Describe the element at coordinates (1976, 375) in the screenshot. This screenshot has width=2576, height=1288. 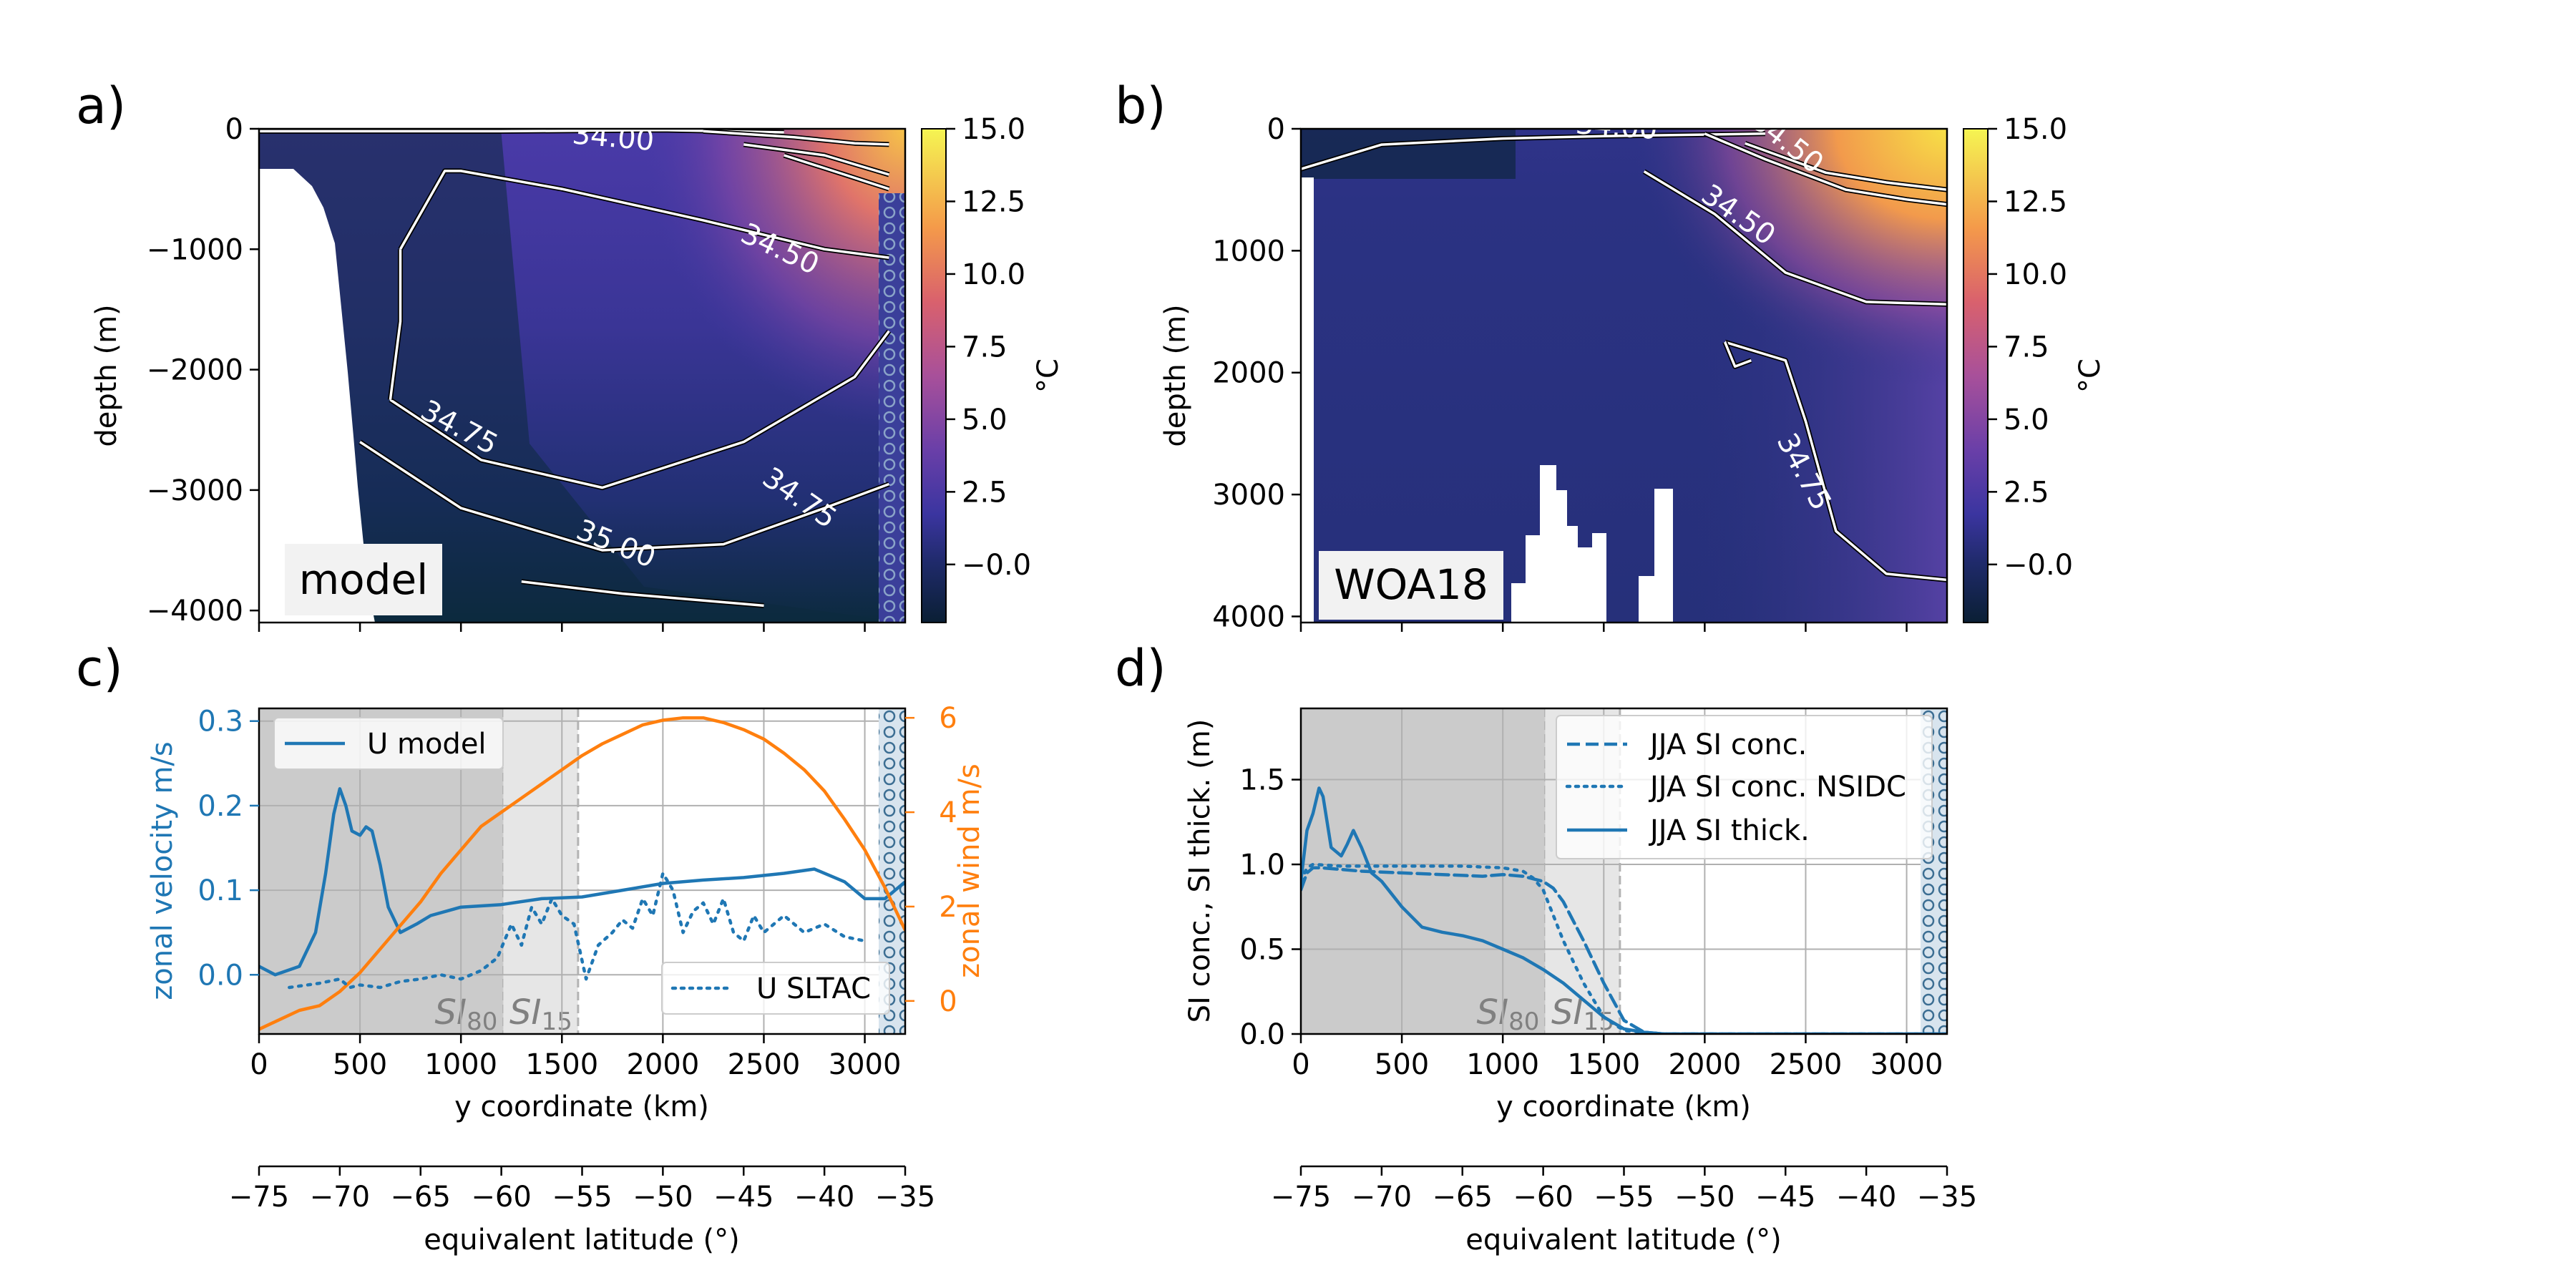
I see `colorbar-b` at that location.